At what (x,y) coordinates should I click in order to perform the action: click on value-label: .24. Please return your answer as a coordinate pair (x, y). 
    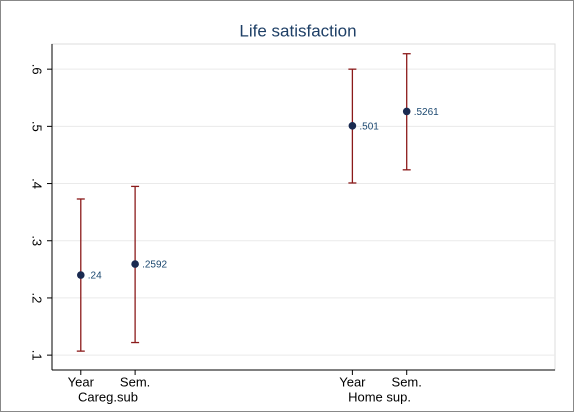
    Looking at the image, I should click on (95, 276).